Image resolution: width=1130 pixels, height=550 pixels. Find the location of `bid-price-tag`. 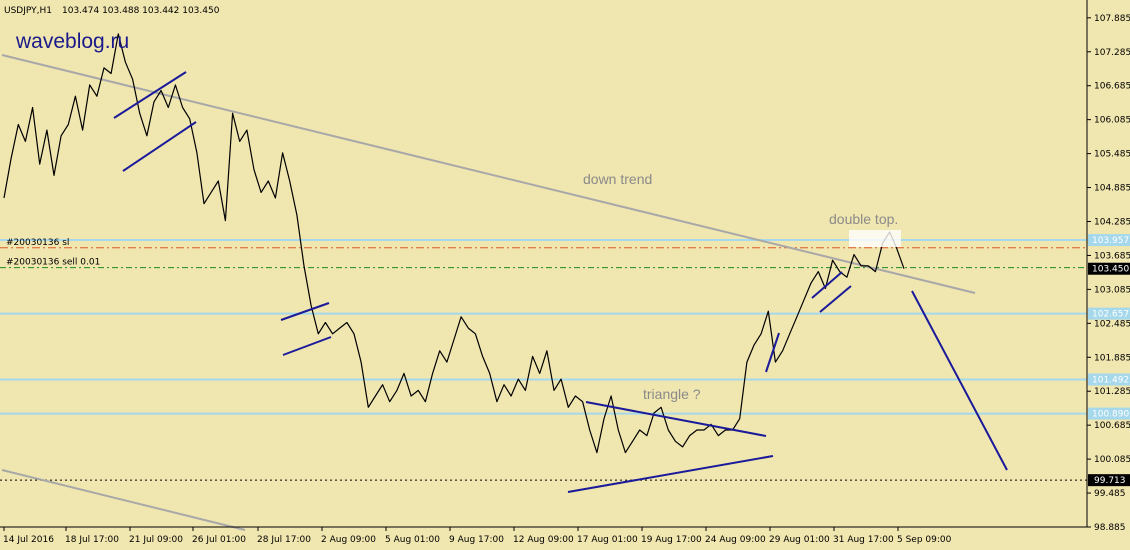

bid-price-tag is located at coordinates (1109, 268).